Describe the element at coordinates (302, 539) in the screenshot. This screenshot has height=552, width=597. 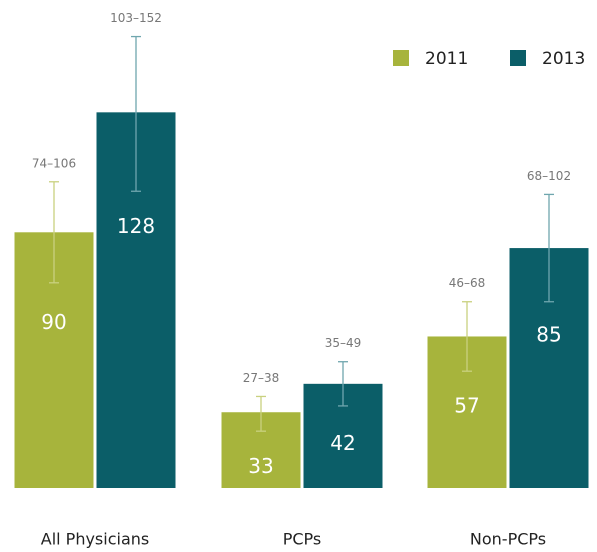
I see `x-tick-label: PCPs` at that location.